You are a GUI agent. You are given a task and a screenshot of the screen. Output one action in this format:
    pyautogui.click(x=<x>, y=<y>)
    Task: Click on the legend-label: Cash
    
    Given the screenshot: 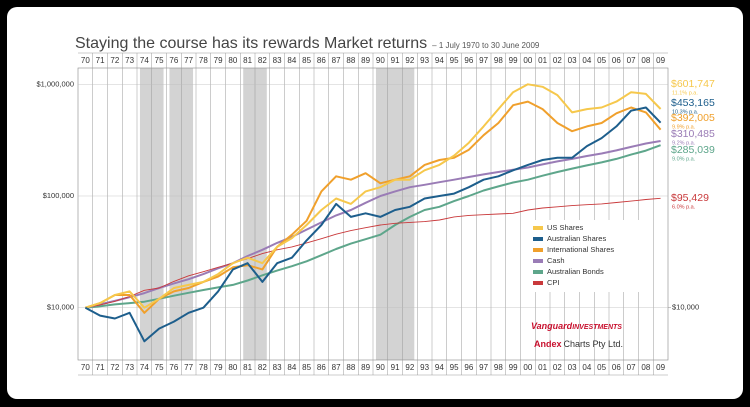 What is the action you would take?
    pyautogui.click(x=556, y=260)
    